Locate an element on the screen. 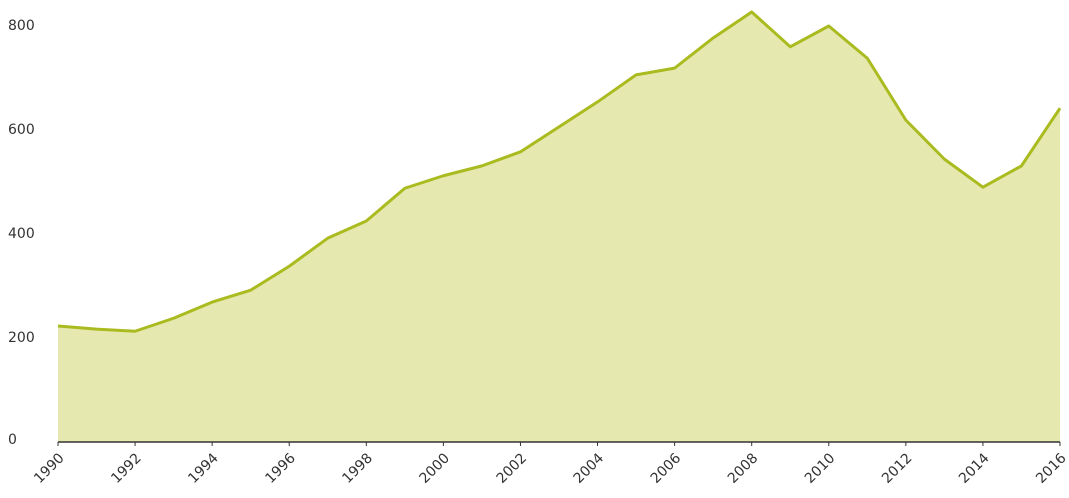  y-tick-label: 800 is located at coordinates (21, 26).